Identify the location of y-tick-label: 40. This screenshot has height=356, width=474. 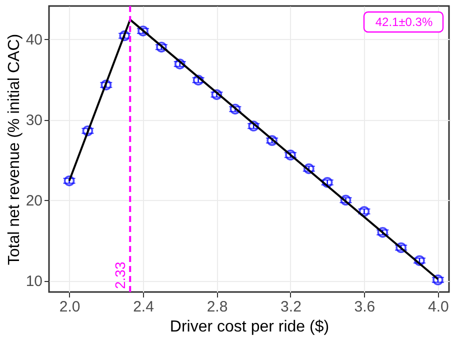
(34, 40).